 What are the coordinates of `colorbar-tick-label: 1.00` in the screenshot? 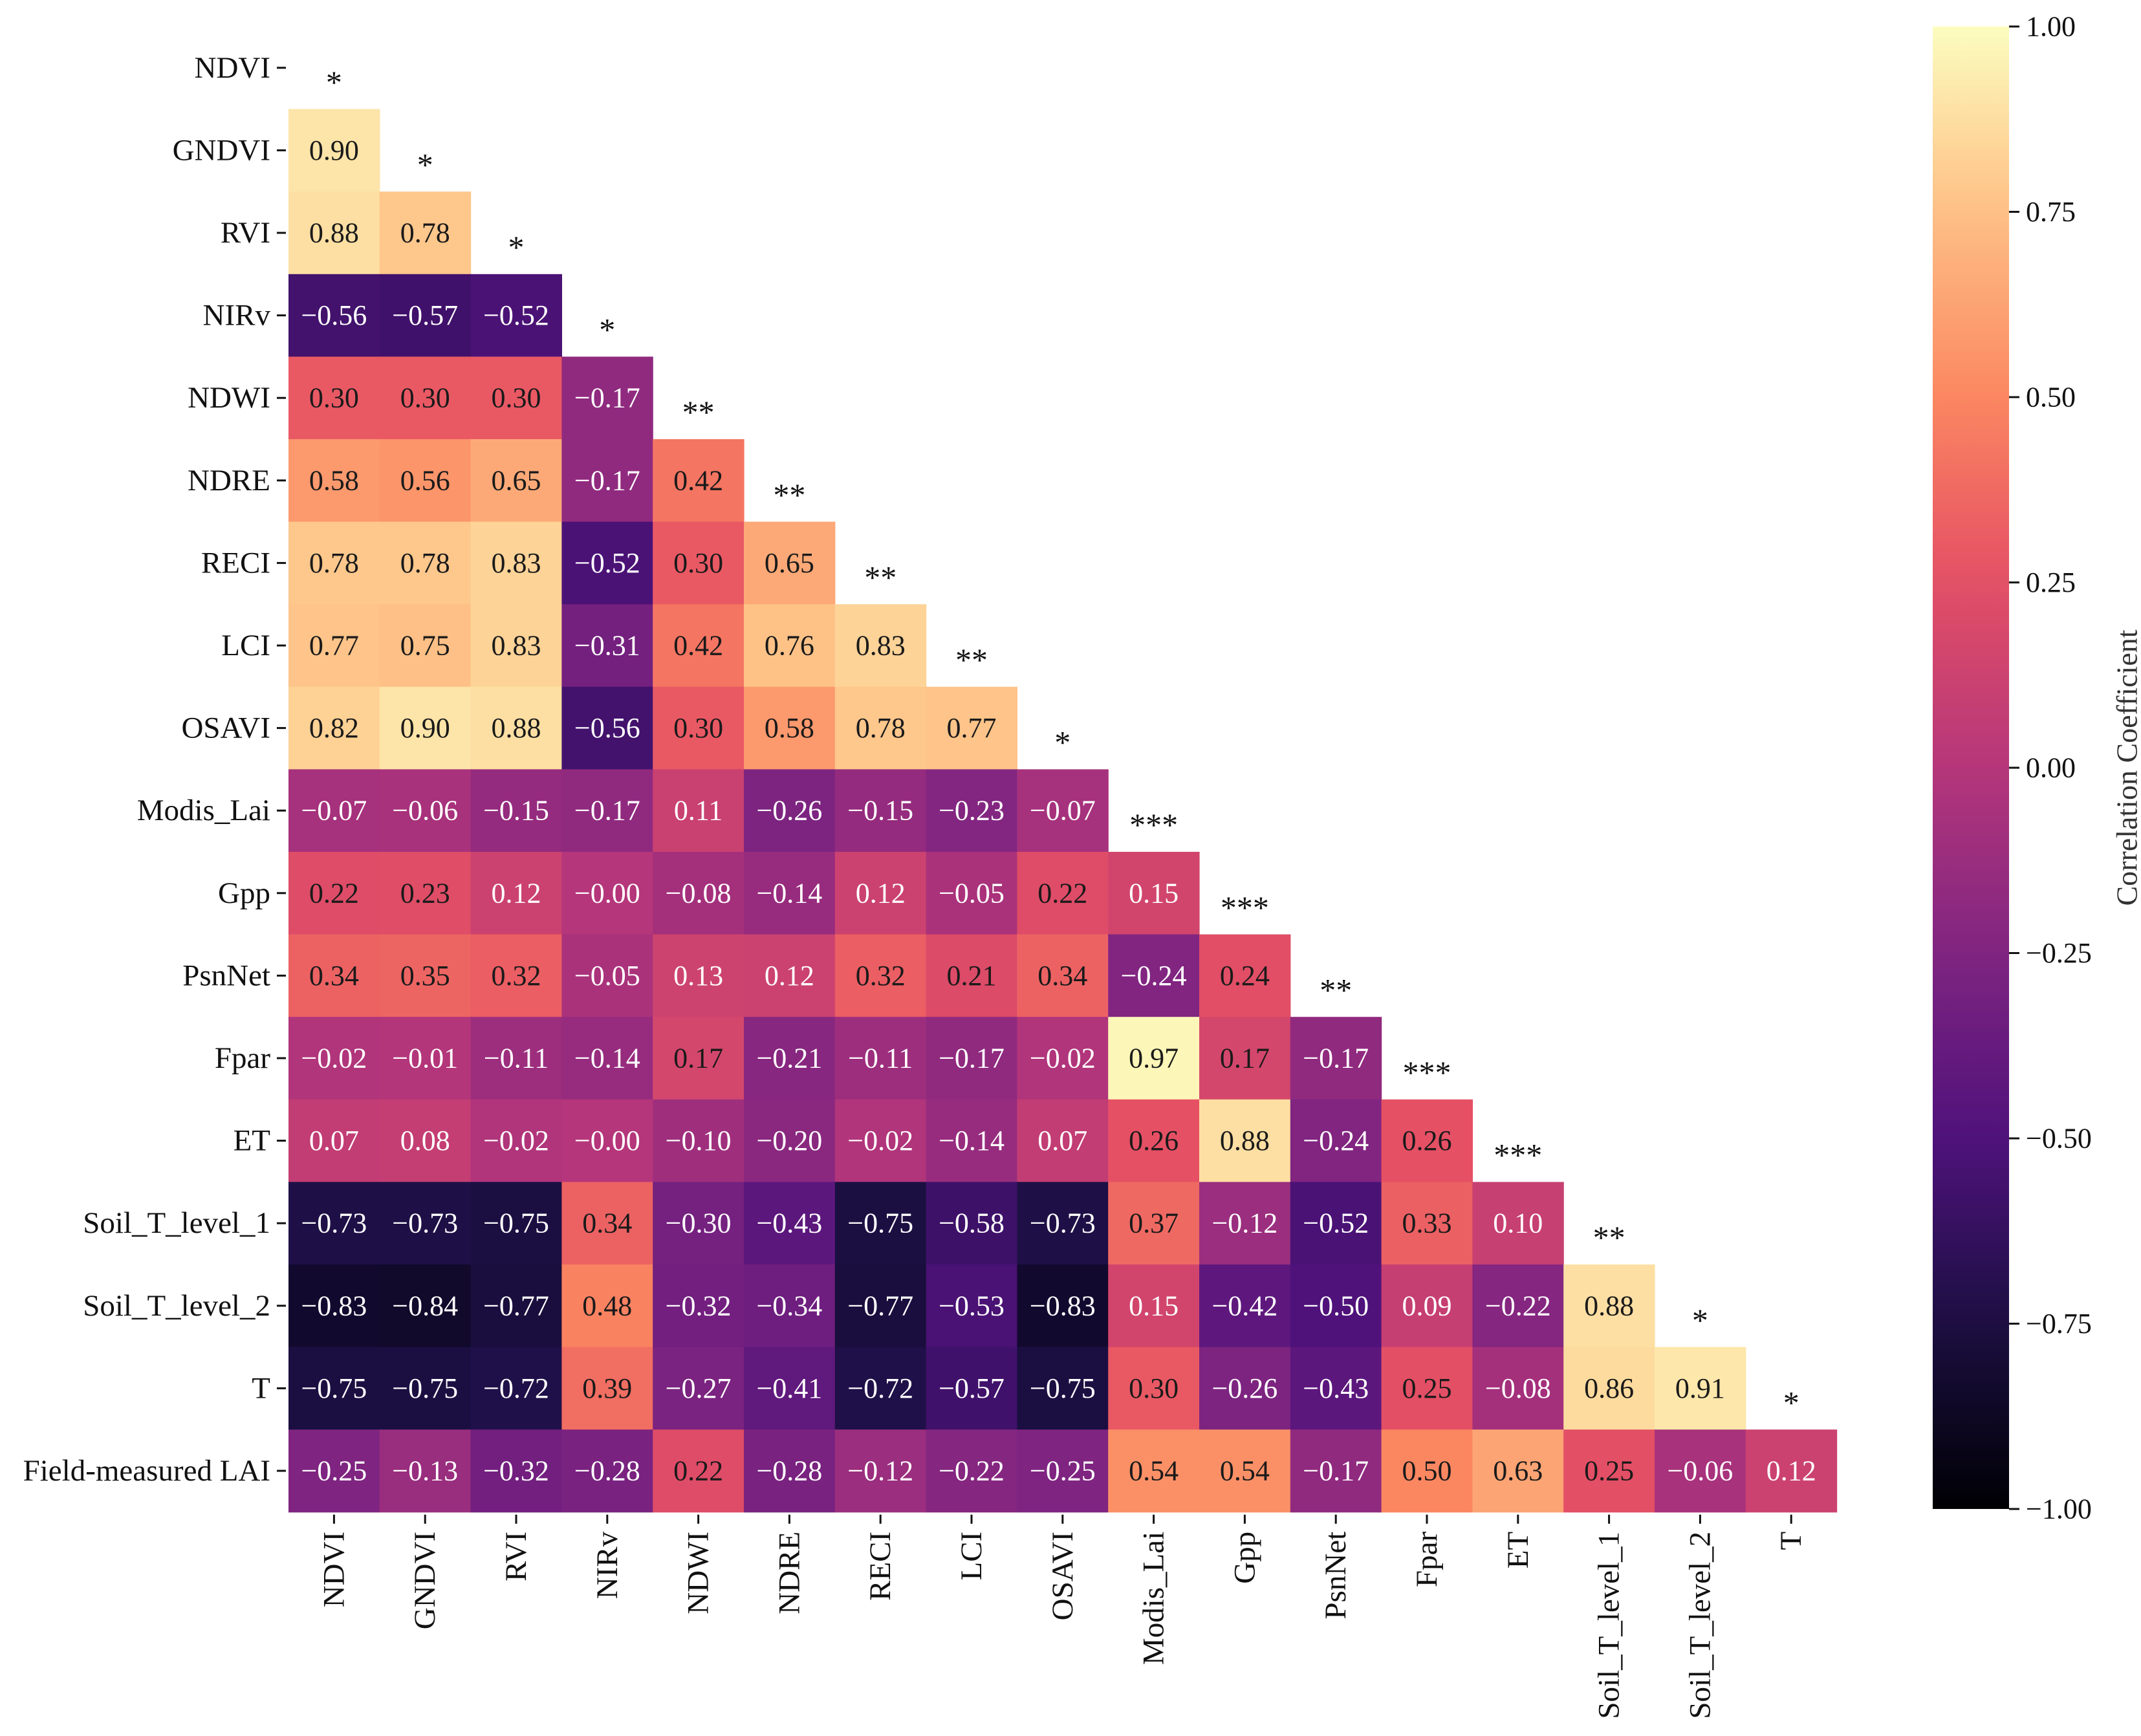 It's located at (2051, 27).